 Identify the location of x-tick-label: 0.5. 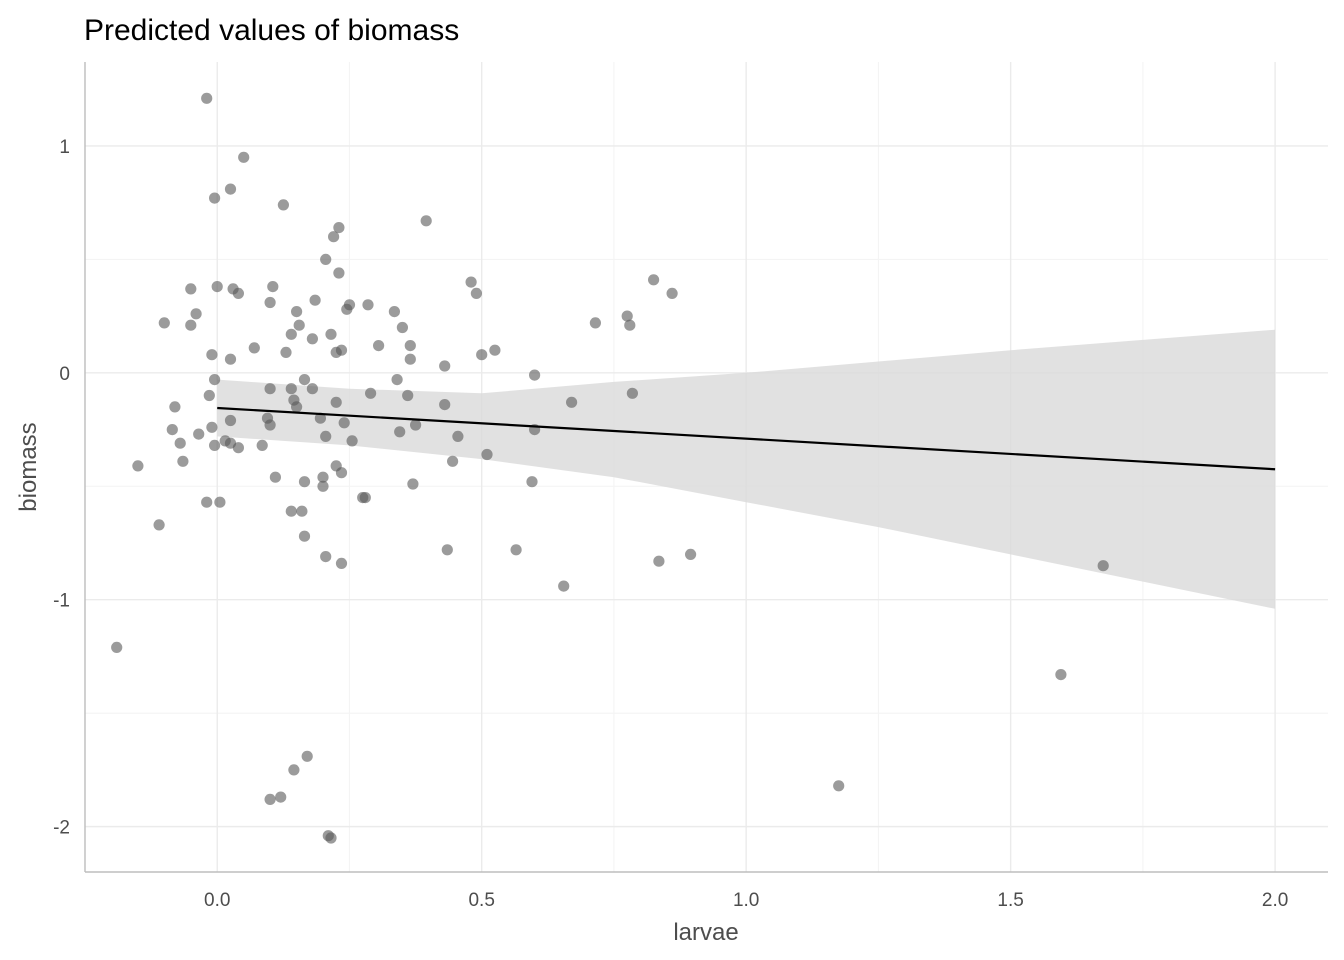
(481, 900).